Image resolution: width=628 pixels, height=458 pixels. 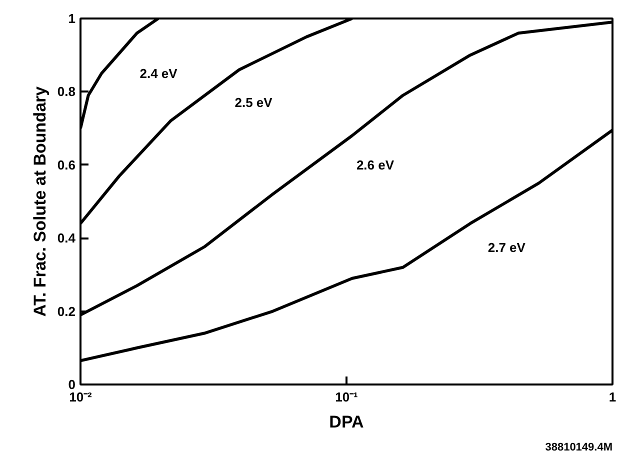 What do you see at coordinates (72, 384) in the screenshot?
I see `y-tick-label: 0` at bounding box center [72, 384].